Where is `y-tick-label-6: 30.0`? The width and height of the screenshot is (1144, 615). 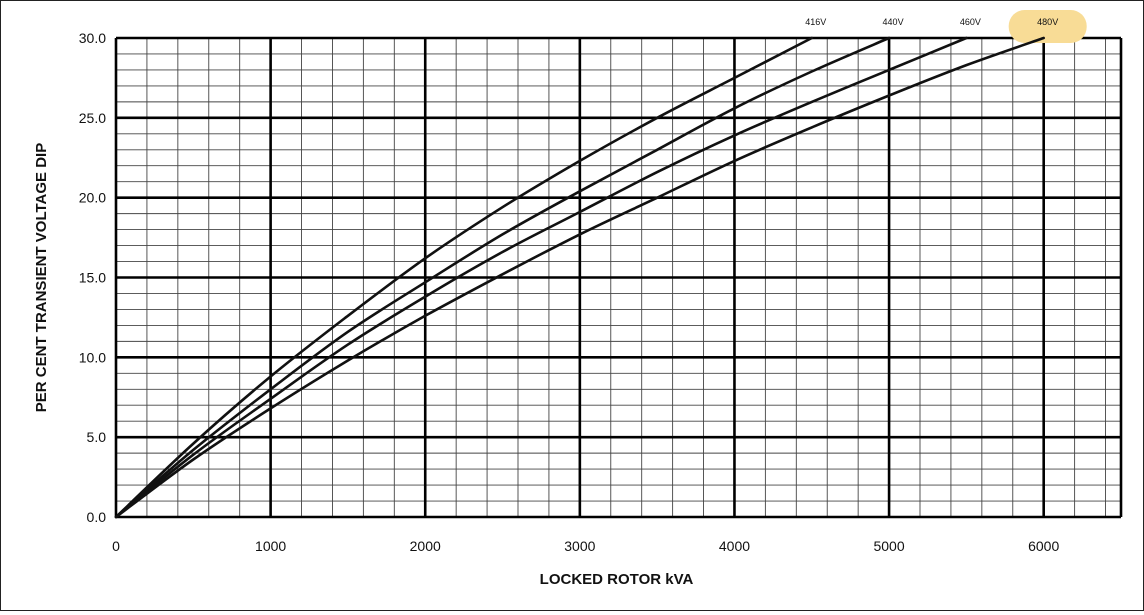 y-tick-label-6: 30.0 is located at coordinates (92, 38).